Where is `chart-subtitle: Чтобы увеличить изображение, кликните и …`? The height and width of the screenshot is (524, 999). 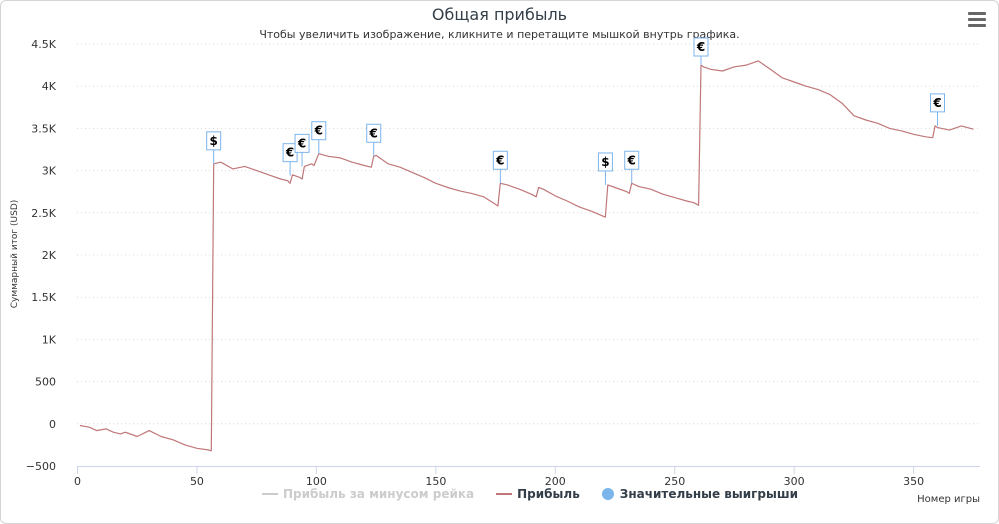
chart-subtitle: Чтобы увеличить изображение, кликните и … is located at coordinates (499, 34).